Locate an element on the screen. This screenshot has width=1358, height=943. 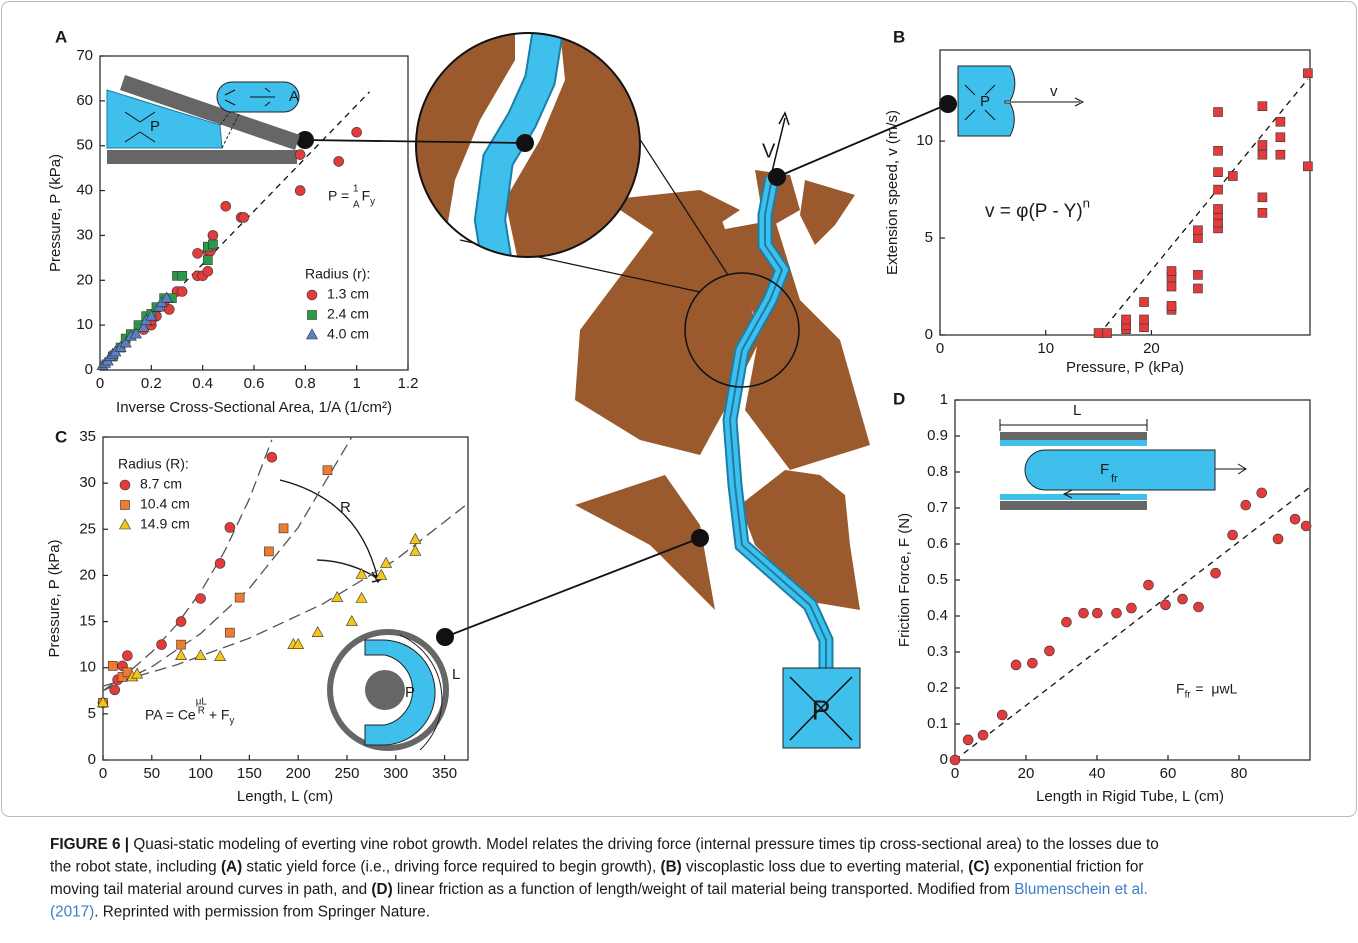
x-tick-label: 20 is located at coordinates (1026, 773).